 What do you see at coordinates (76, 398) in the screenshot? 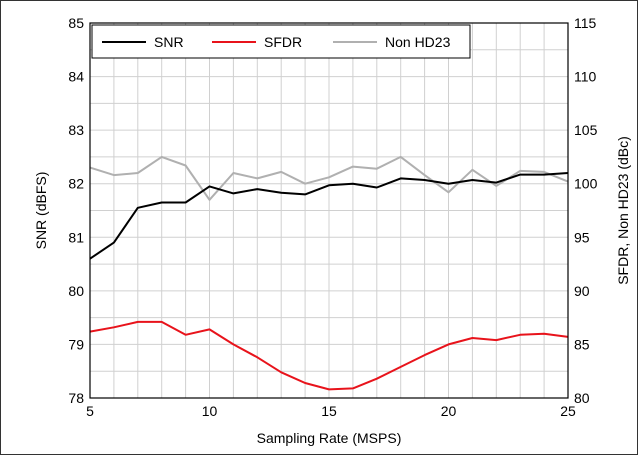
I see `y-left-tick-label: 78` at bounding box center [76, 398].